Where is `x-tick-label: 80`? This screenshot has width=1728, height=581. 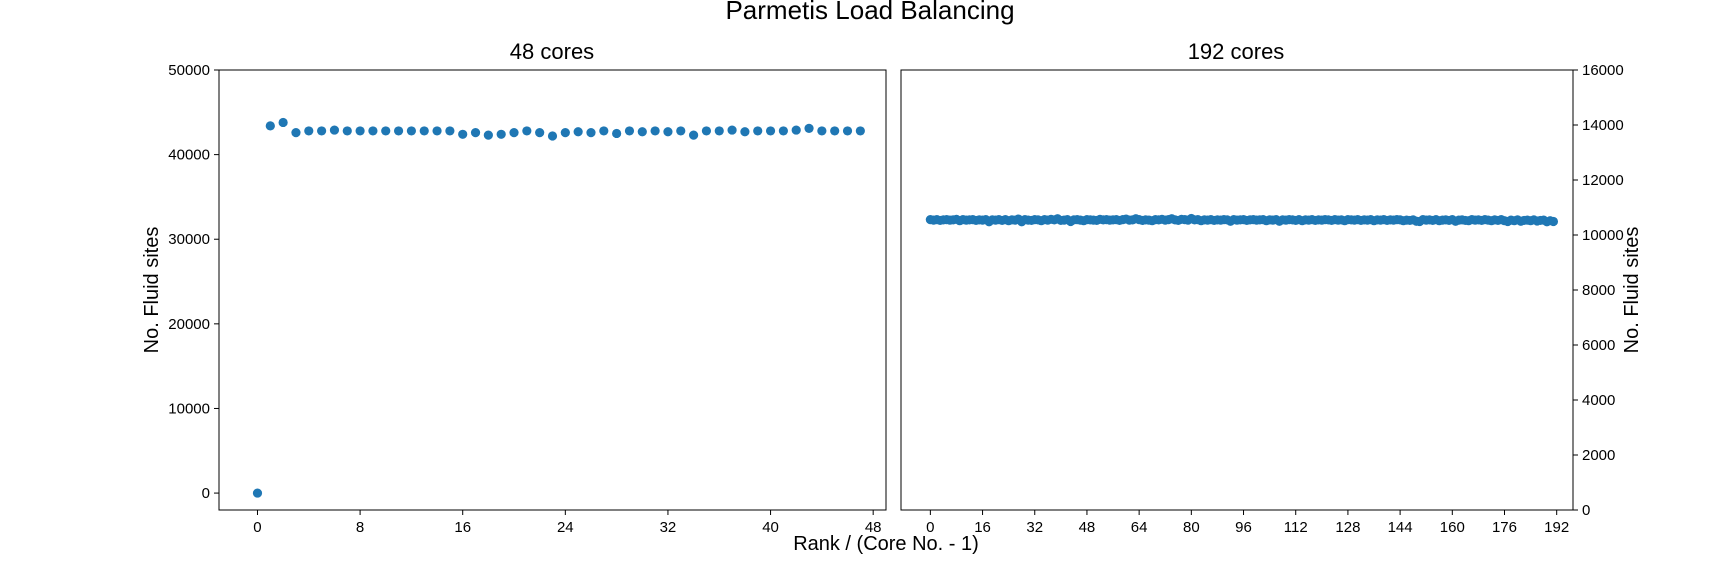
x-tick-label: 80 is located at coordinates (1191, 527).